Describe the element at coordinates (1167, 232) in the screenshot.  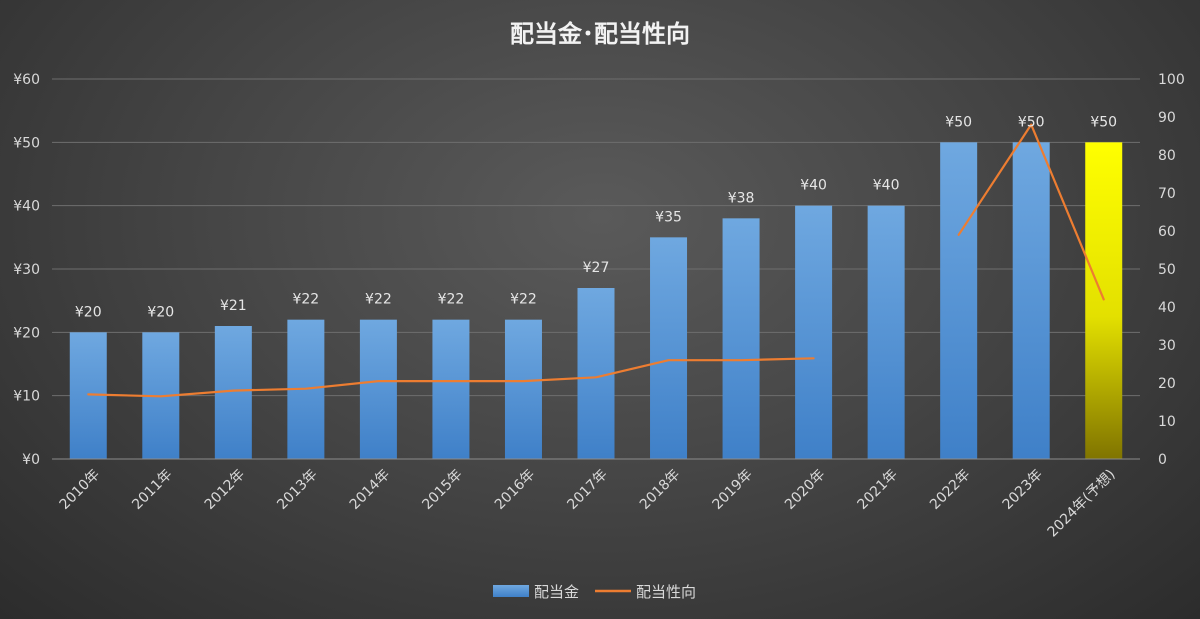
I see `y-right-tick-label: 60` at that location.